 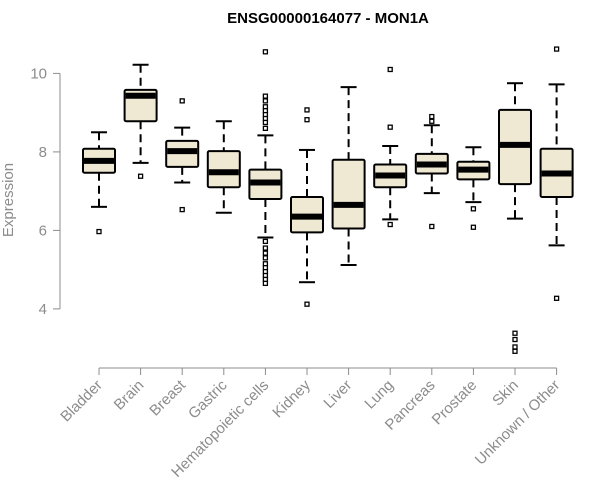 What do you see at coordinates (45, 191) in the screenshot?
I see `y-axis: 4 6 8 10` at bounding box center [45, 191].